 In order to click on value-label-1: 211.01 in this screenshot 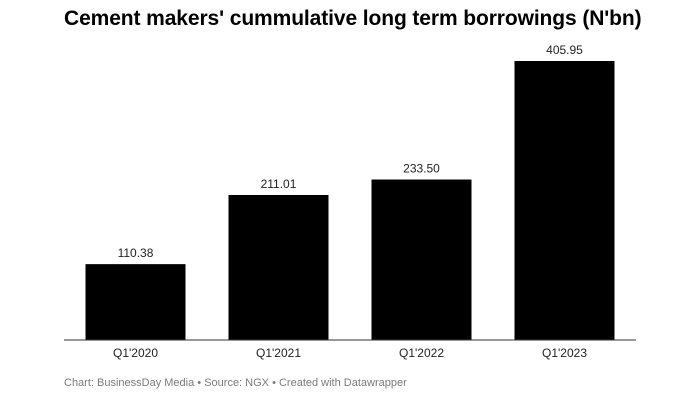, I will do `click(279, 184)`.